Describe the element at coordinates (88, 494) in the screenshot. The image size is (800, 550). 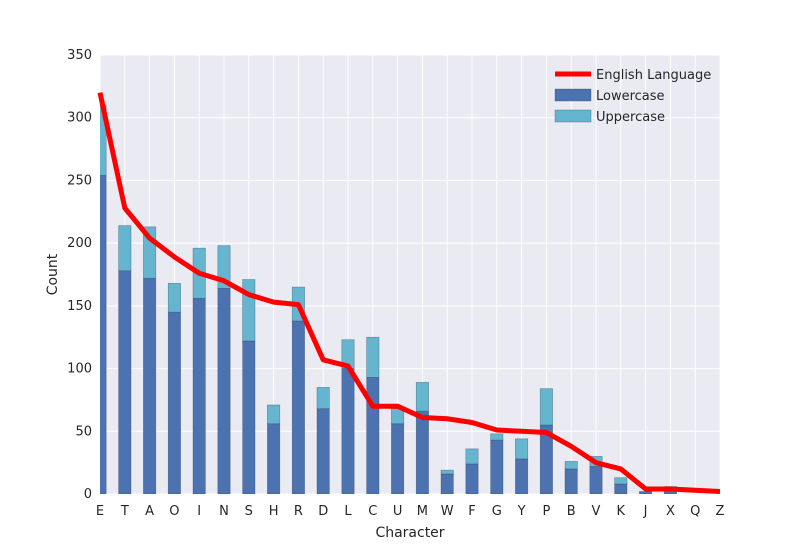
I see `y-tick-label: 0` at that location.